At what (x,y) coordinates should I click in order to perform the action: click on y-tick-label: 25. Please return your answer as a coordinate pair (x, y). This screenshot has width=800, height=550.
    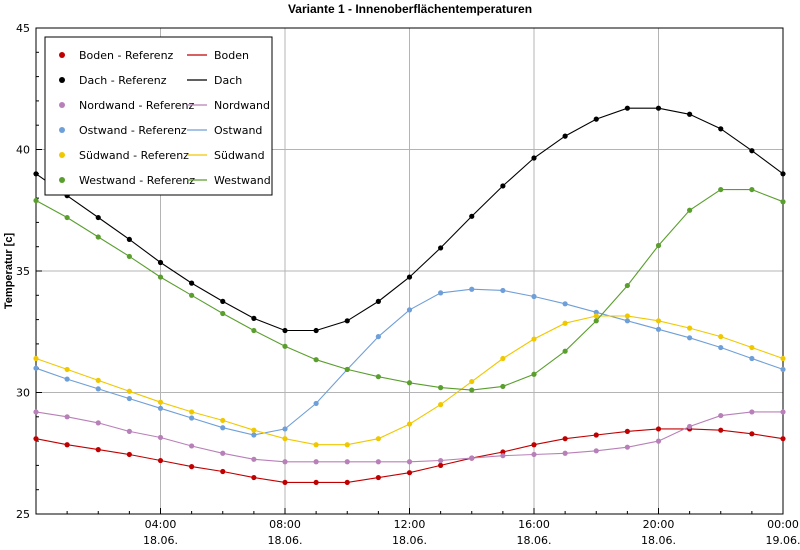
    Looking at the image, I should click on (23, 514).